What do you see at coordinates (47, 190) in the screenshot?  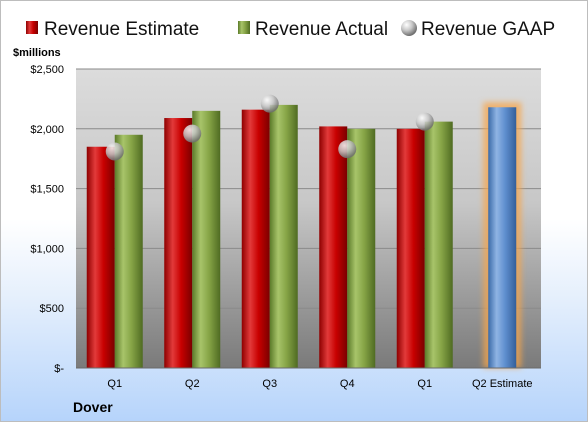 I see `y-tick-label: $1,500` at bounding box center [47, 190].